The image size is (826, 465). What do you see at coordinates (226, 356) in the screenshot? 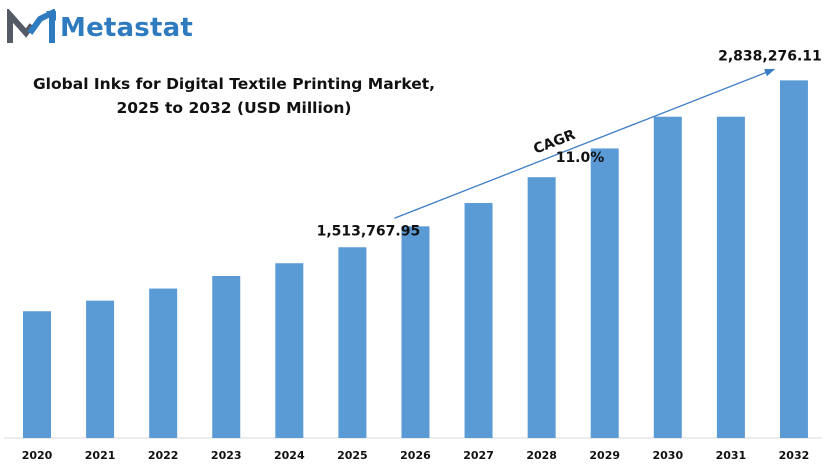
I see `bar-2023` at bounding box center [226, 356].